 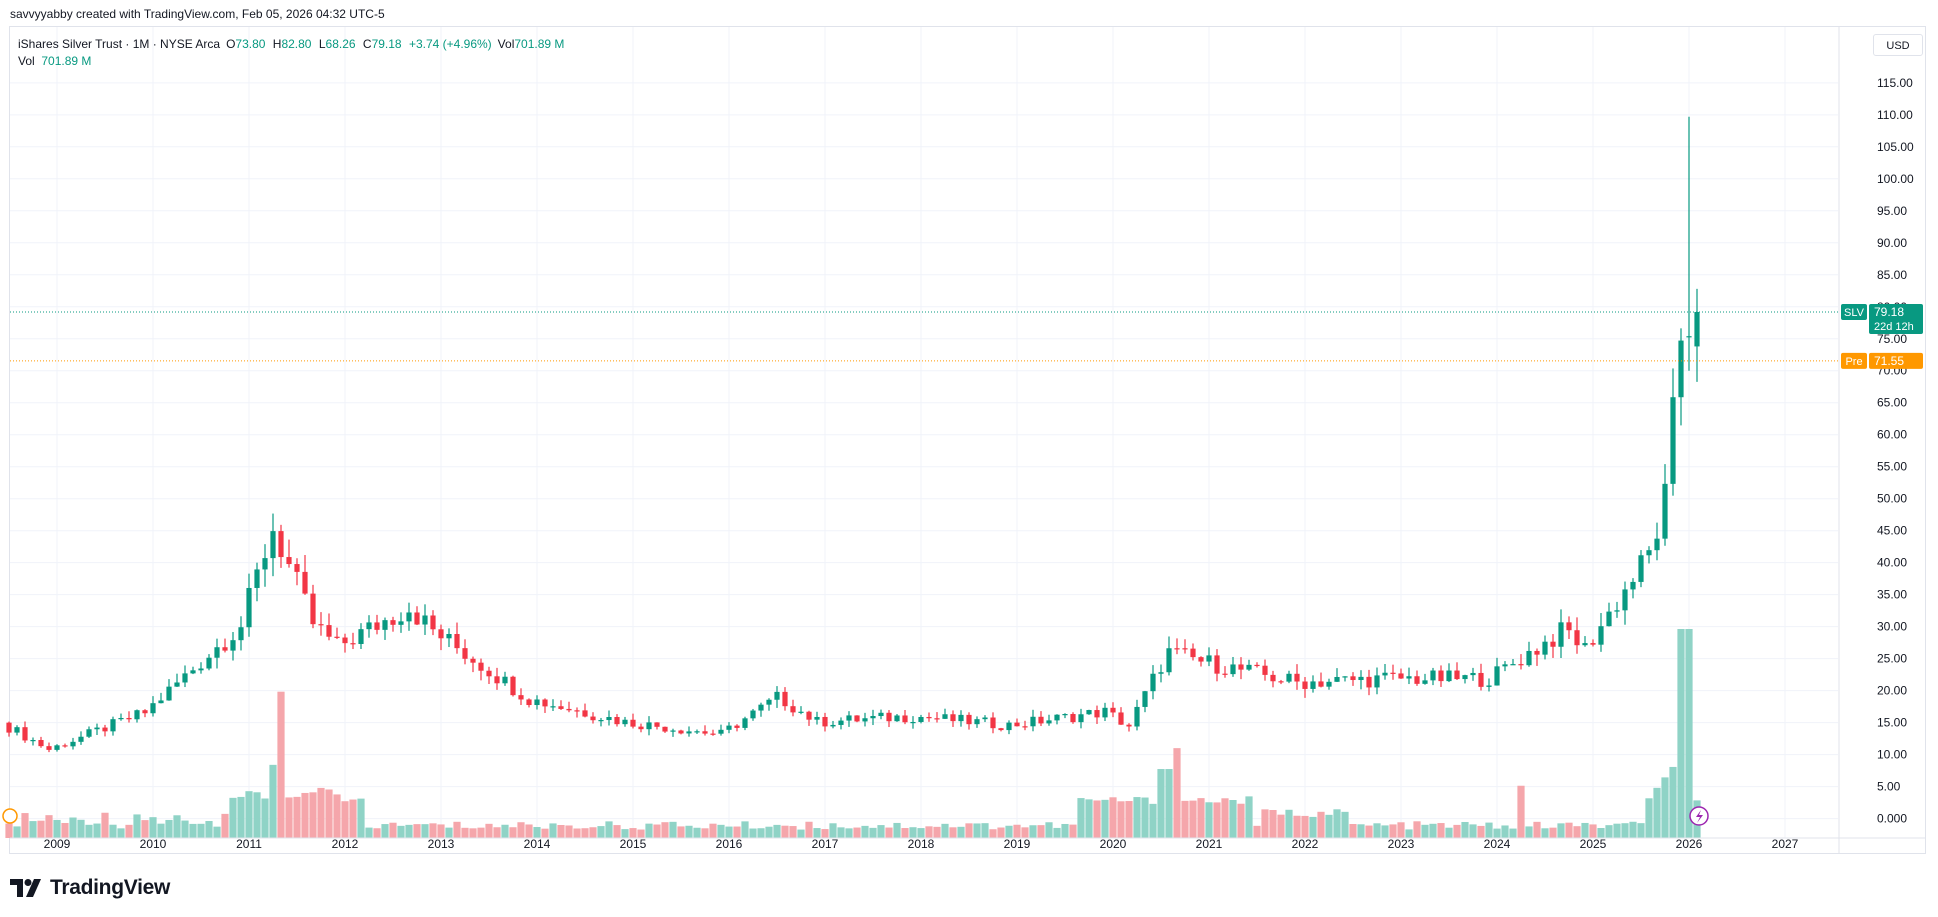 I want to click on x-tick-label: 2013, so click(x=441, y=844).